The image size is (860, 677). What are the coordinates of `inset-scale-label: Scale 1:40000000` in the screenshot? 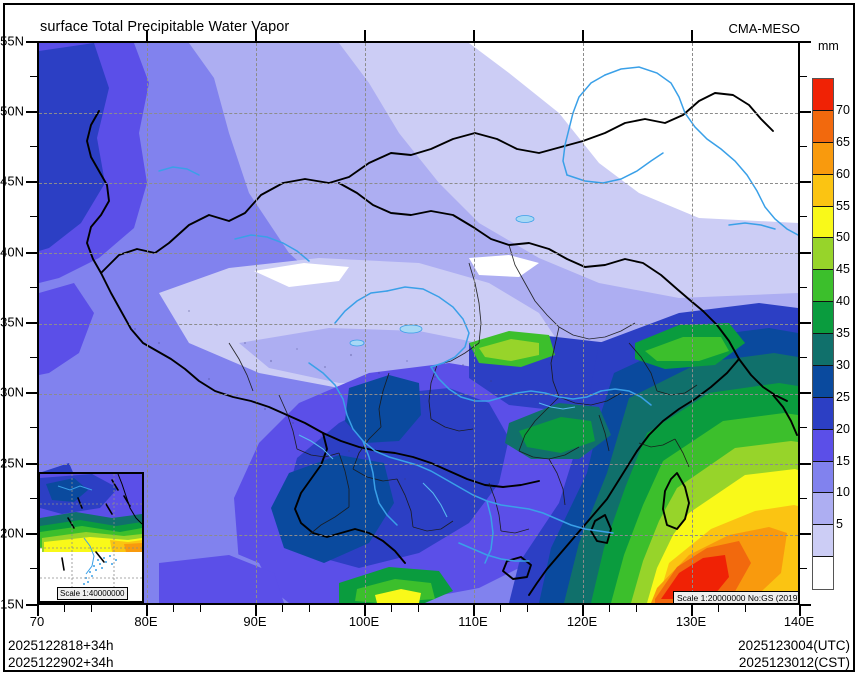 It's located at (92, 593).